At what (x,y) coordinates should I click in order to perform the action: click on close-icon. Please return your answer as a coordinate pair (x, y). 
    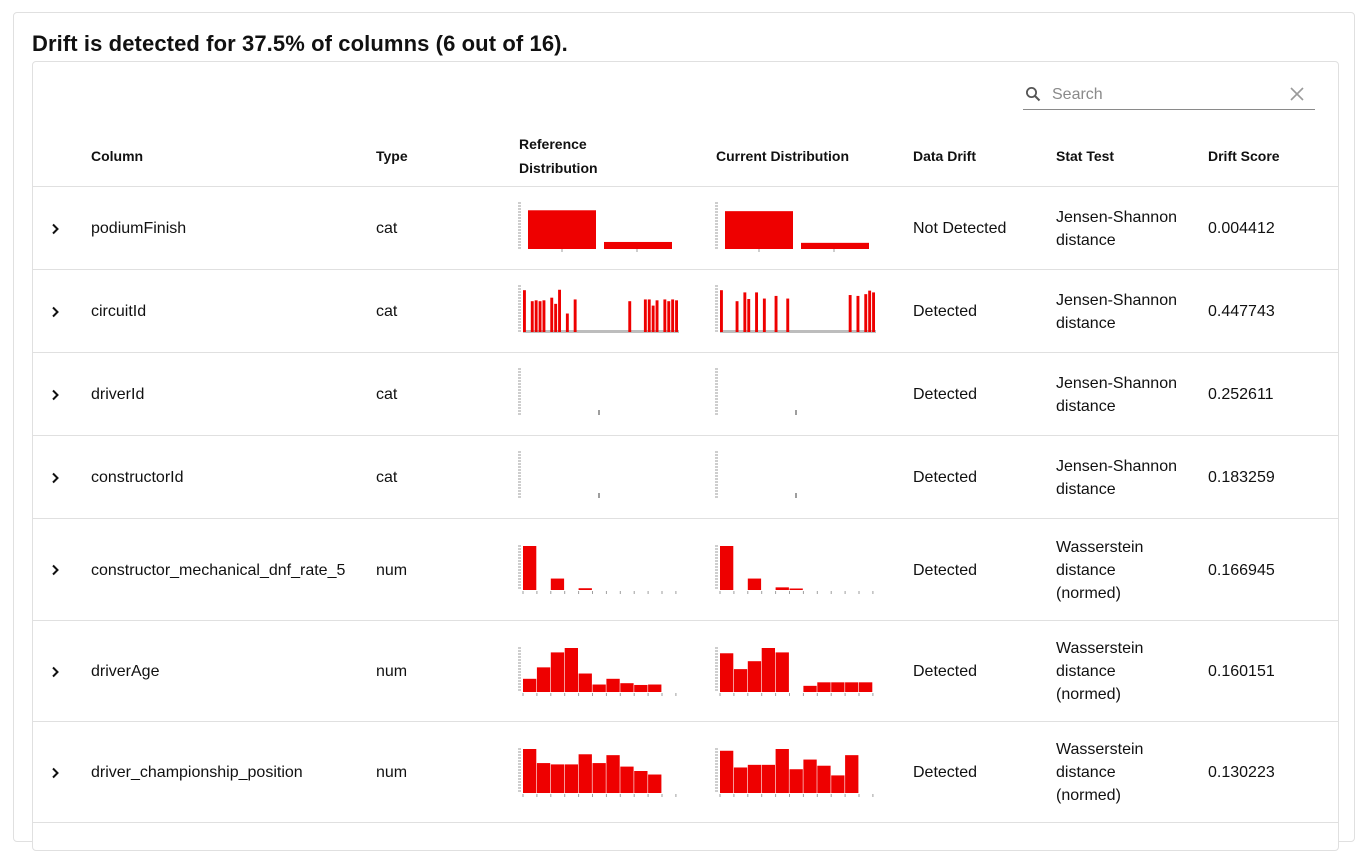
    Looking at the image, I should click on (1297, 94).